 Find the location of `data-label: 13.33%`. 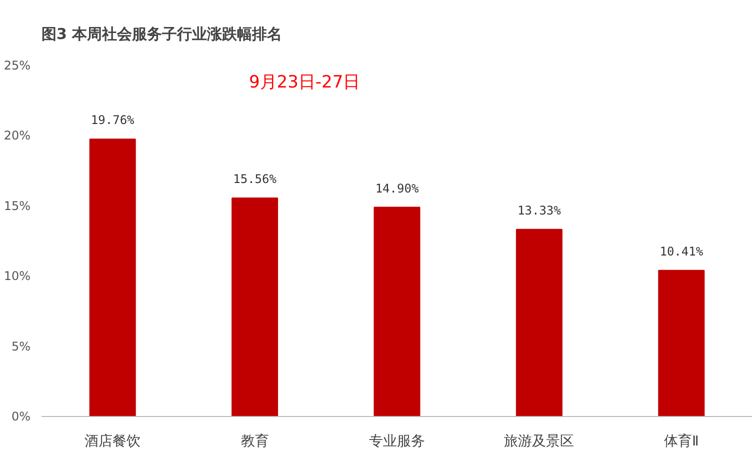

data-label: 13.33% is located at coordinates (540, 210).